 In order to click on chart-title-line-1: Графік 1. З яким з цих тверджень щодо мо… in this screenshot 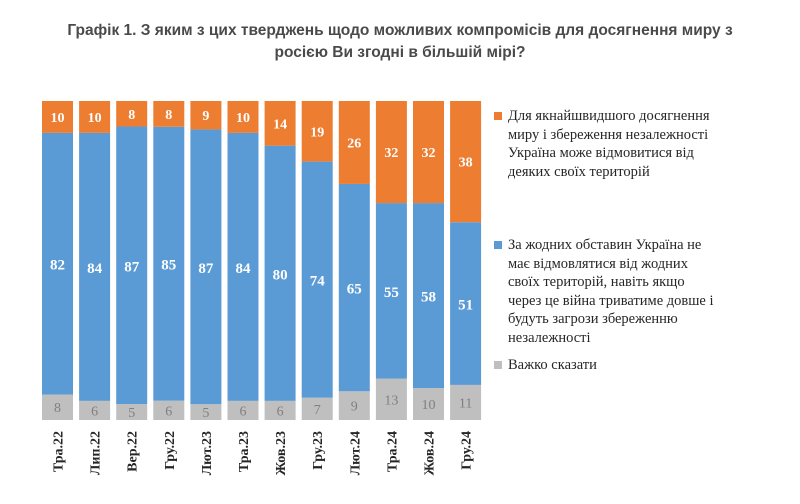, I will do `click(400, 30)`.